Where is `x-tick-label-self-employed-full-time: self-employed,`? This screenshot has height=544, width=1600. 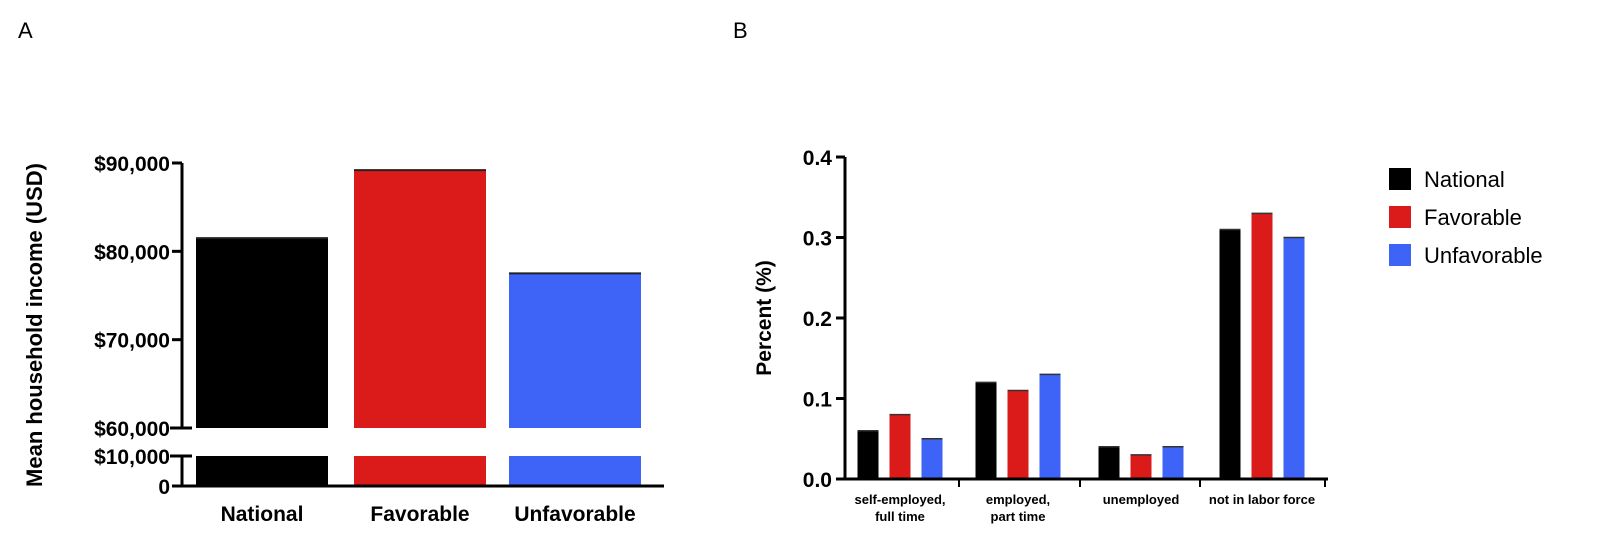
x-tick-label-self-employed-full-time: self-employed, is located at coordinates (899, 499).